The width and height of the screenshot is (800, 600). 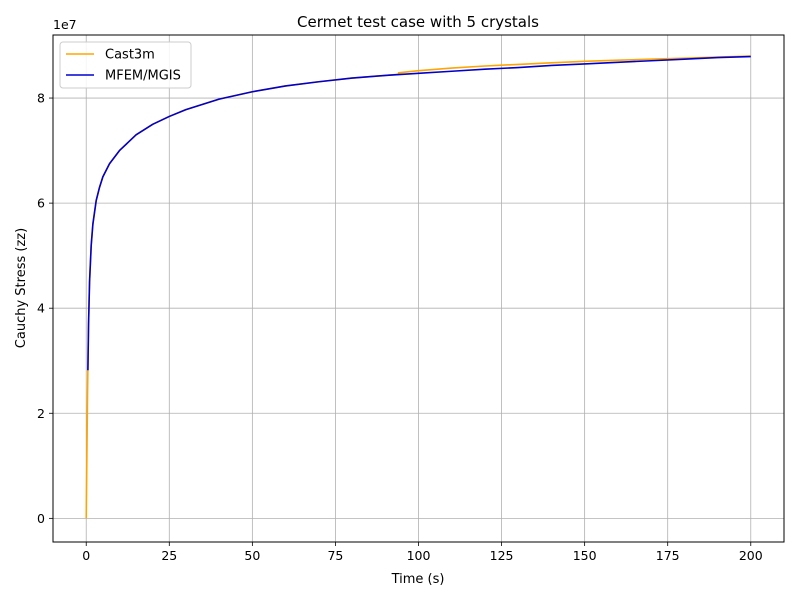 I want to click on x-axis-label: Time (s), so click(x=418, y=579).